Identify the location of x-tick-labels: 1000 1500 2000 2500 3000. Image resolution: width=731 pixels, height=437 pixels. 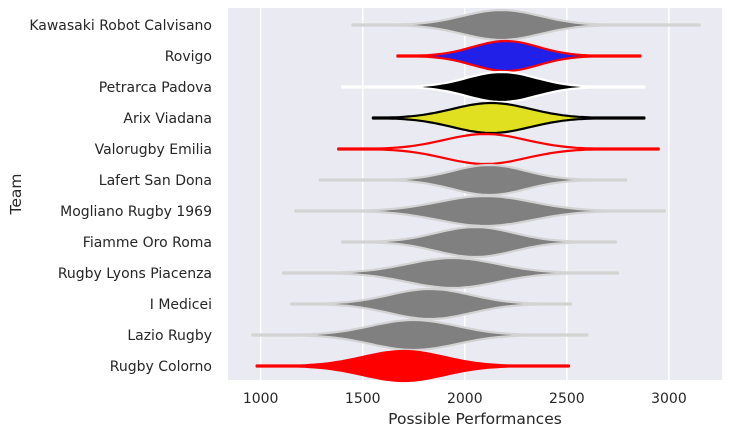
(465, 399).